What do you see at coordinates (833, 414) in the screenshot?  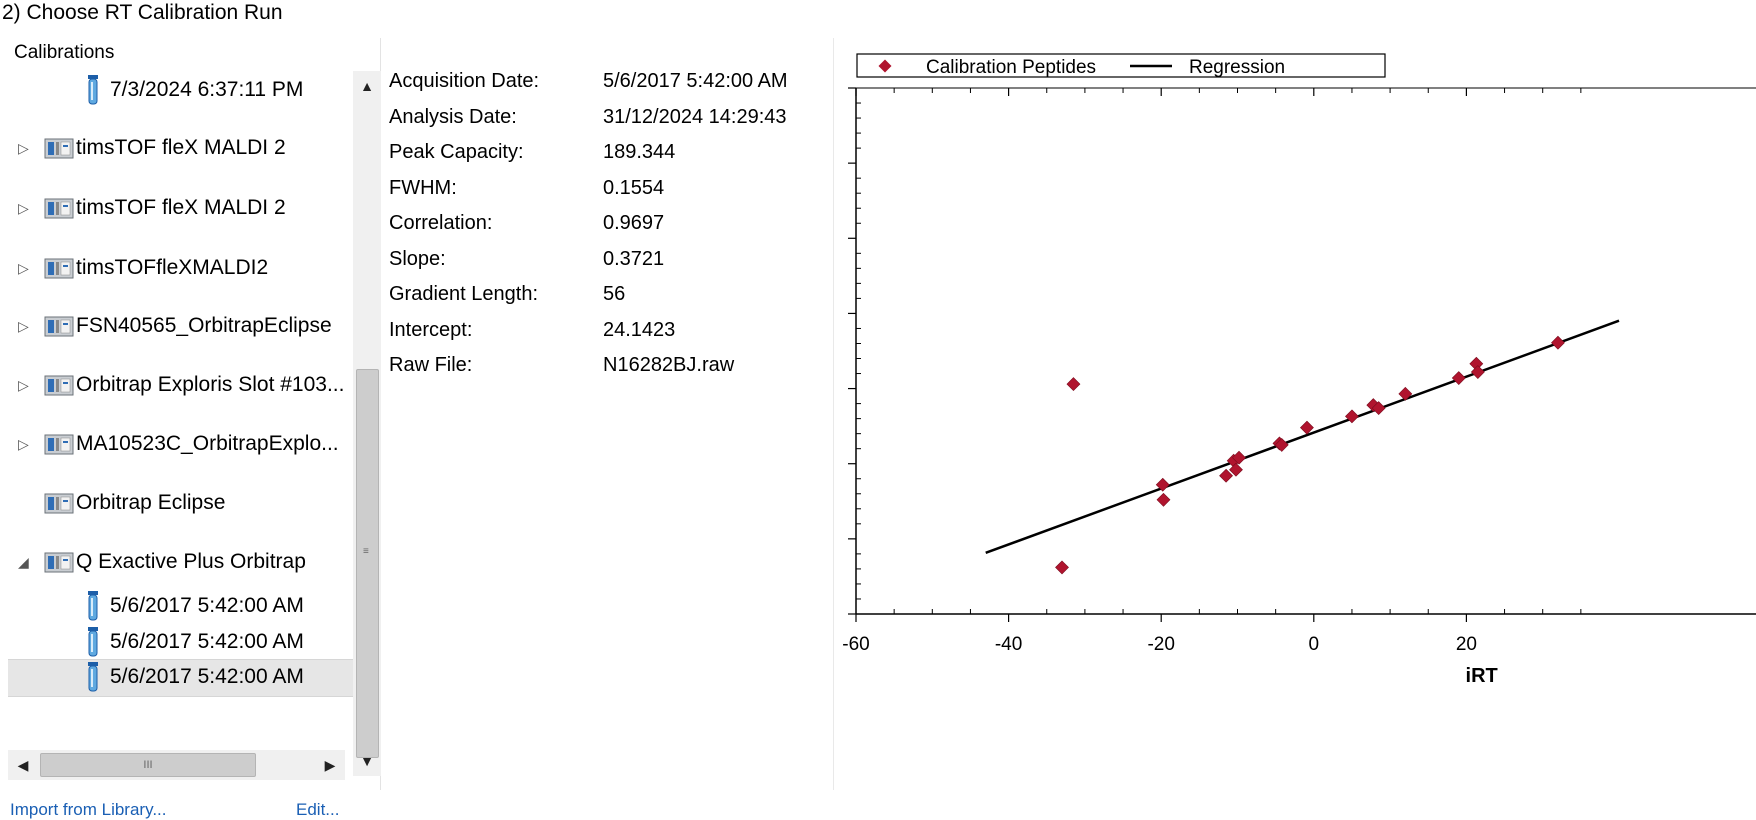 I see `panel-divider` at bounding box center [833, 414].